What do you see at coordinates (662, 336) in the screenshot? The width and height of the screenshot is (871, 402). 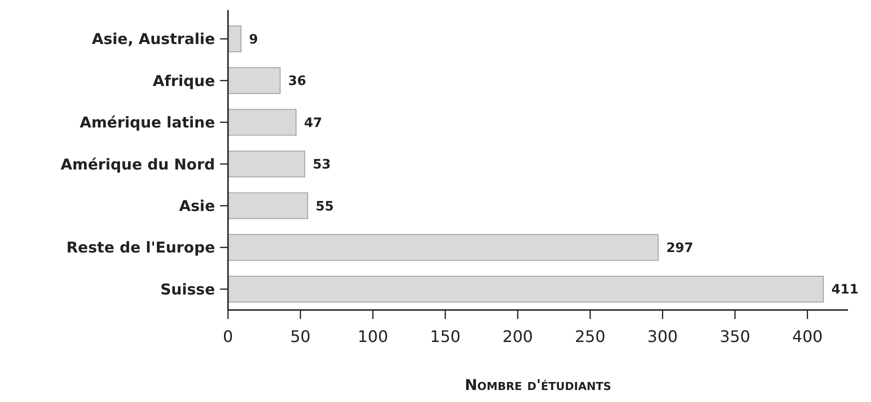 I see `x-tick-label: 300` at bounding box center [662, 336].